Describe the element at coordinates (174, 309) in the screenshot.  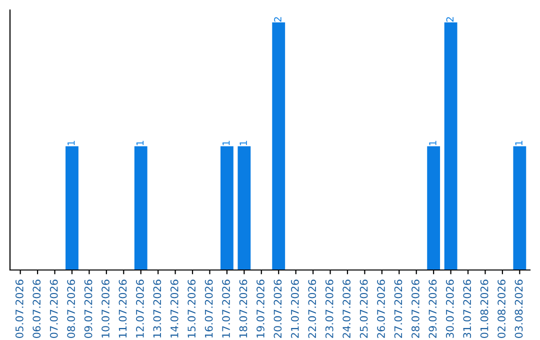
I see `x-tick-label: 14.07.2026` at that location.